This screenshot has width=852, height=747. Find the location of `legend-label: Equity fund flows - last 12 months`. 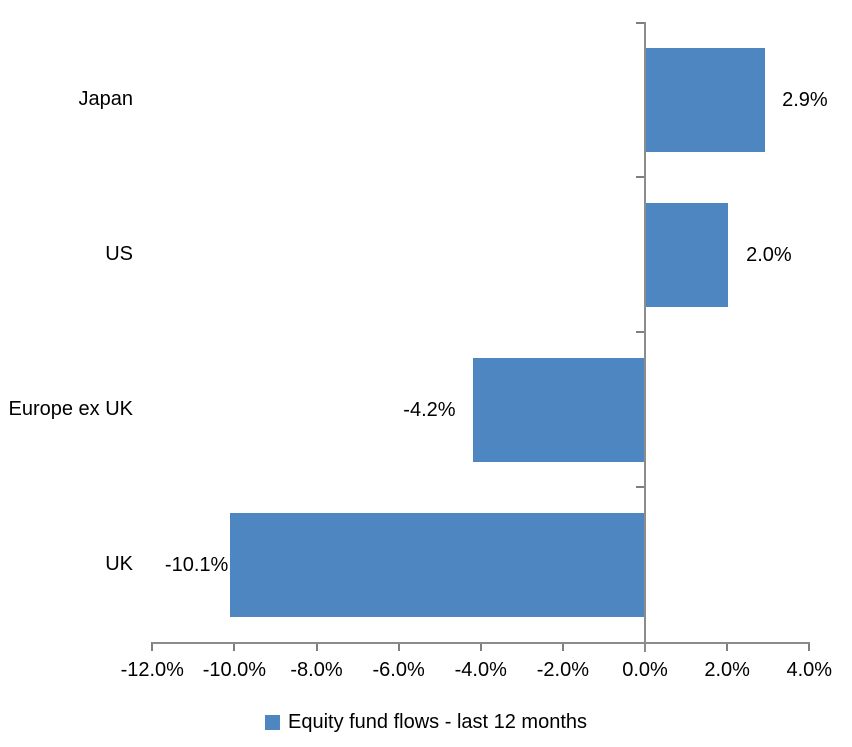

legend-label: Equity fund flows - last 12 months is located at coordinates (437, 722).